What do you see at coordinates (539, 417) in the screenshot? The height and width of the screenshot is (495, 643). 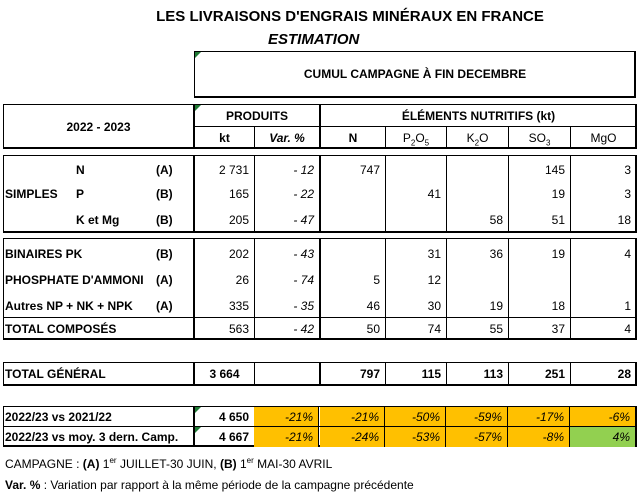 I see `comparison-cell: -17%` at bounding box center [539, 417].